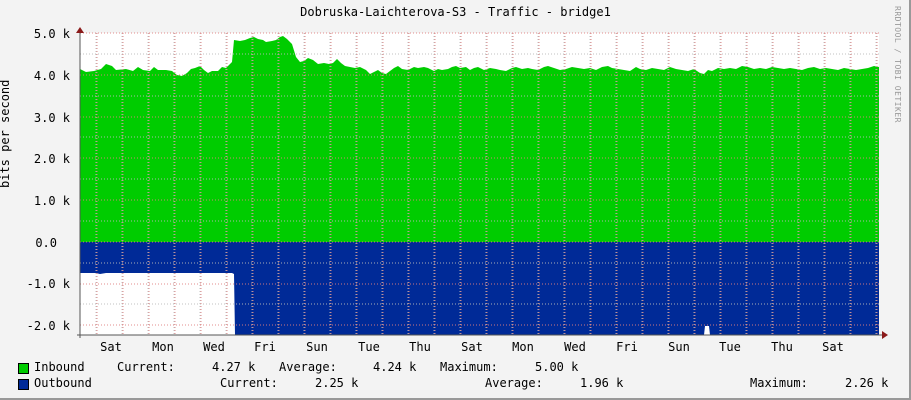 This screenshot has width=911, height=400. I want to click on outbound-swatch-icon, so click(23, 384).